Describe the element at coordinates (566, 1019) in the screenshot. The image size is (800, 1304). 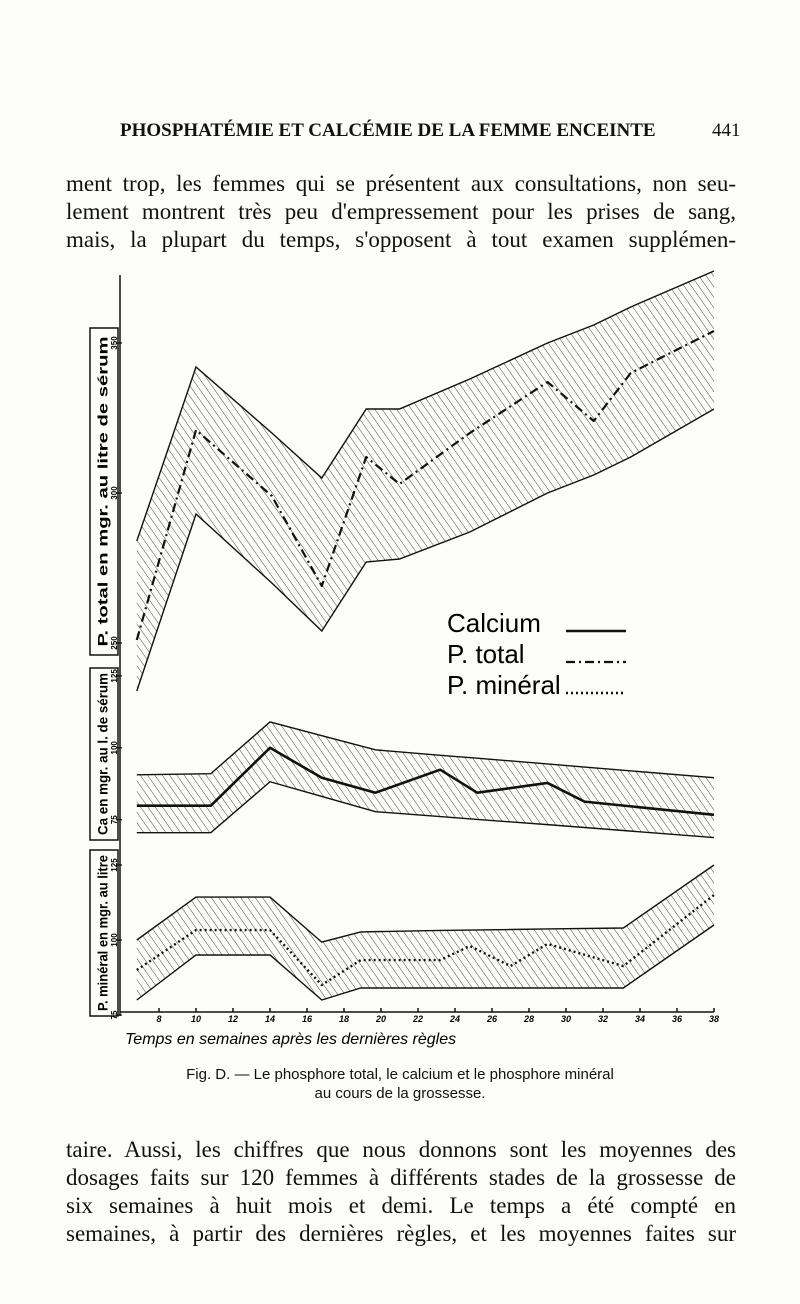
I see `x-tick-label: 30` at that location.